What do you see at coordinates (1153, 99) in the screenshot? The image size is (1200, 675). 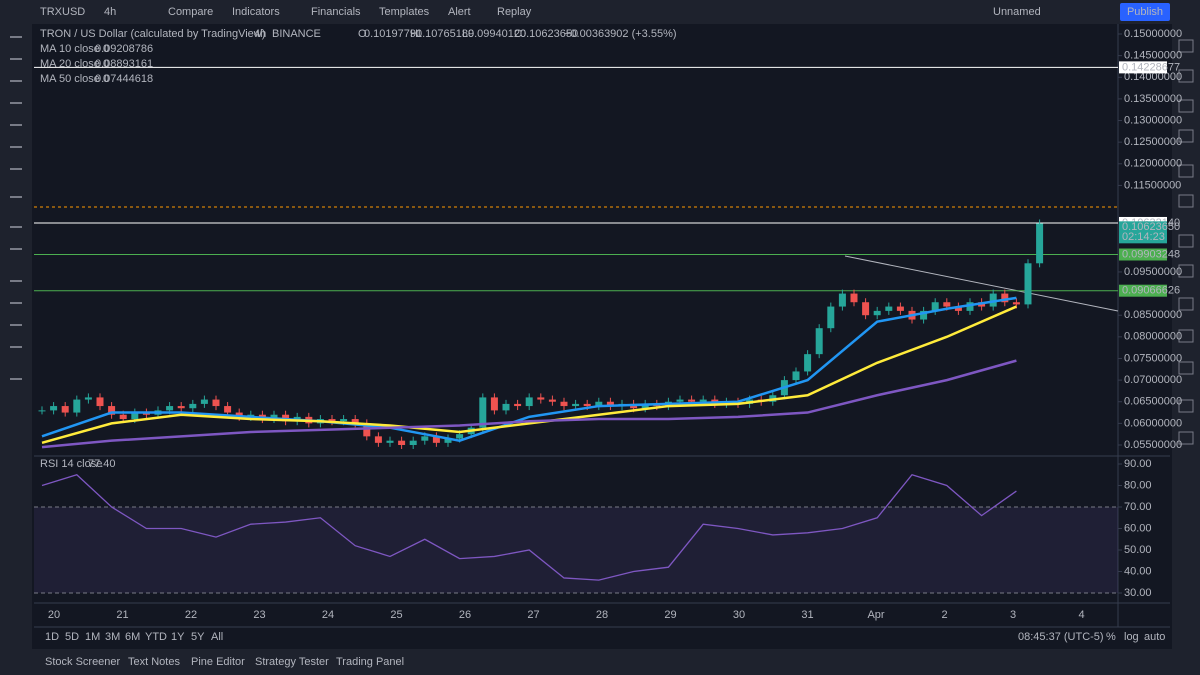 I see `y-tick-label: 0.13500000` at bounding box center [1153, 99].